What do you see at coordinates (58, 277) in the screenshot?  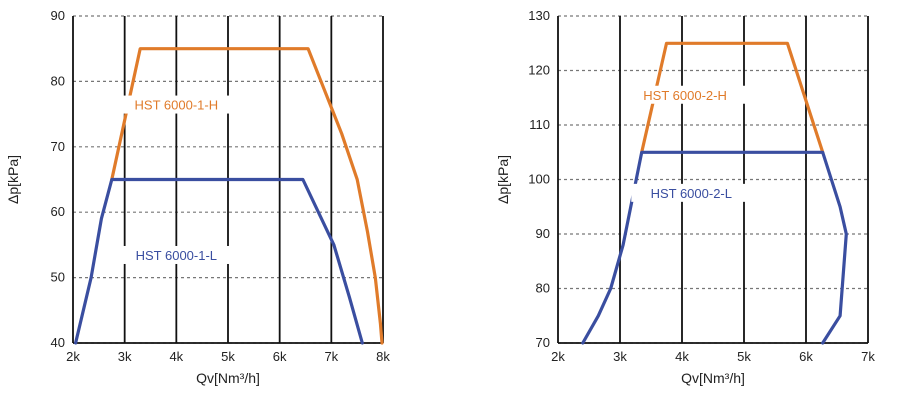 I see `y-tick-label: 50` at bounding box center [58, 277].